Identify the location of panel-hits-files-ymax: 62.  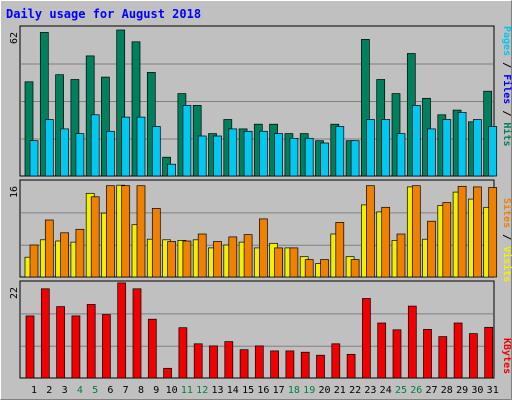
(14, 38).